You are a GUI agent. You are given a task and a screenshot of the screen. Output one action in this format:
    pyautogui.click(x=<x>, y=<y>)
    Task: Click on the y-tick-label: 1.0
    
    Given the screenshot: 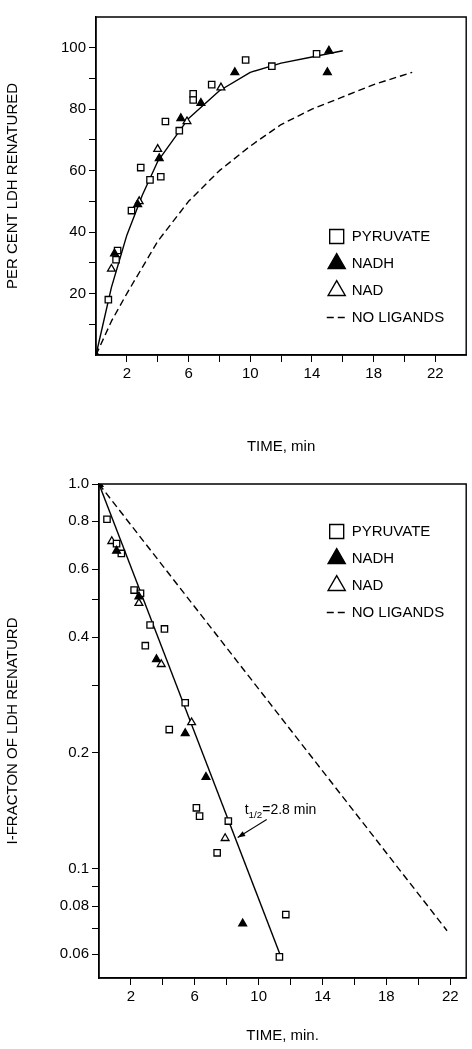 What is the action you would take?
    pyautogui.click(x=78, y=483)
    